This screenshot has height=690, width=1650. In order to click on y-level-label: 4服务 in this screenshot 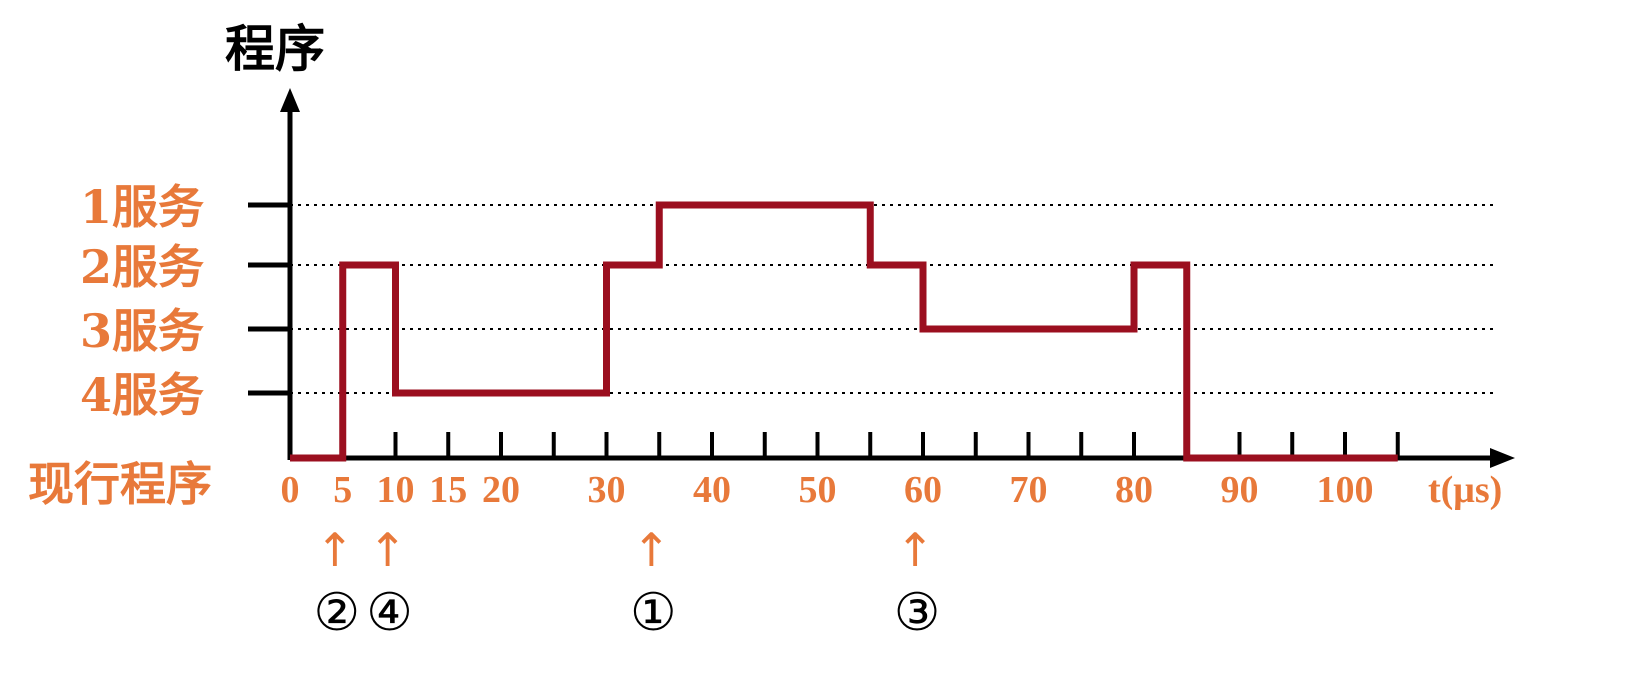, I will do `click(142, 395)`.